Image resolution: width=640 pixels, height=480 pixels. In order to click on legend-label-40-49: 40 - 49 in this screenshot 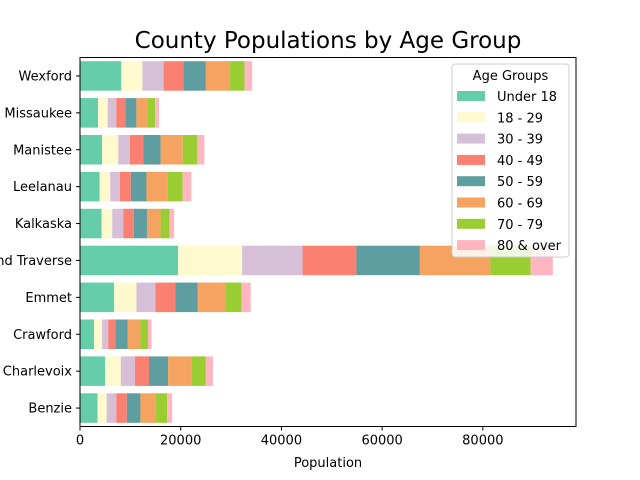, I will do `click(520, 161)`.